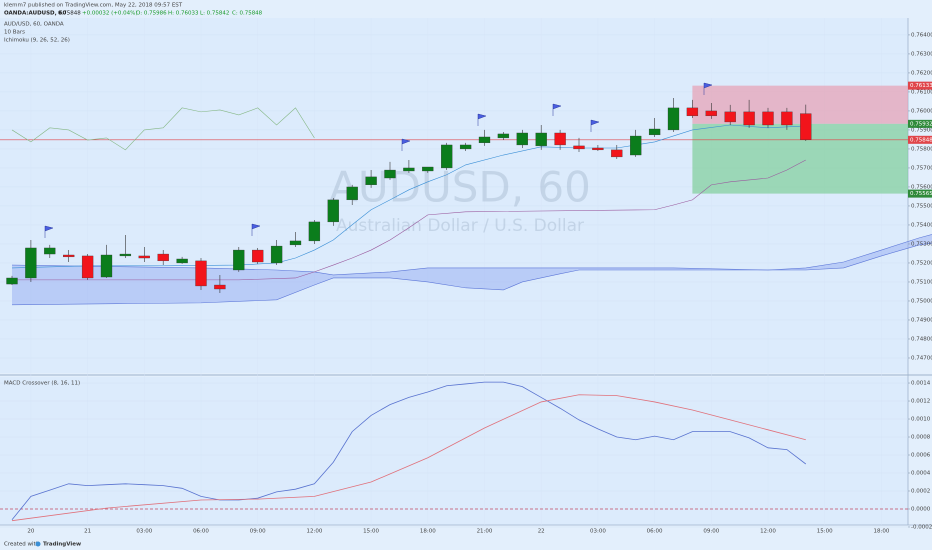 The height and width of the screenshot is (550, 932). What do you see at coordinates (921, 225) in the screenshot?
I see `y-tick-label: 0.75400` at bounding box center [921, 225].